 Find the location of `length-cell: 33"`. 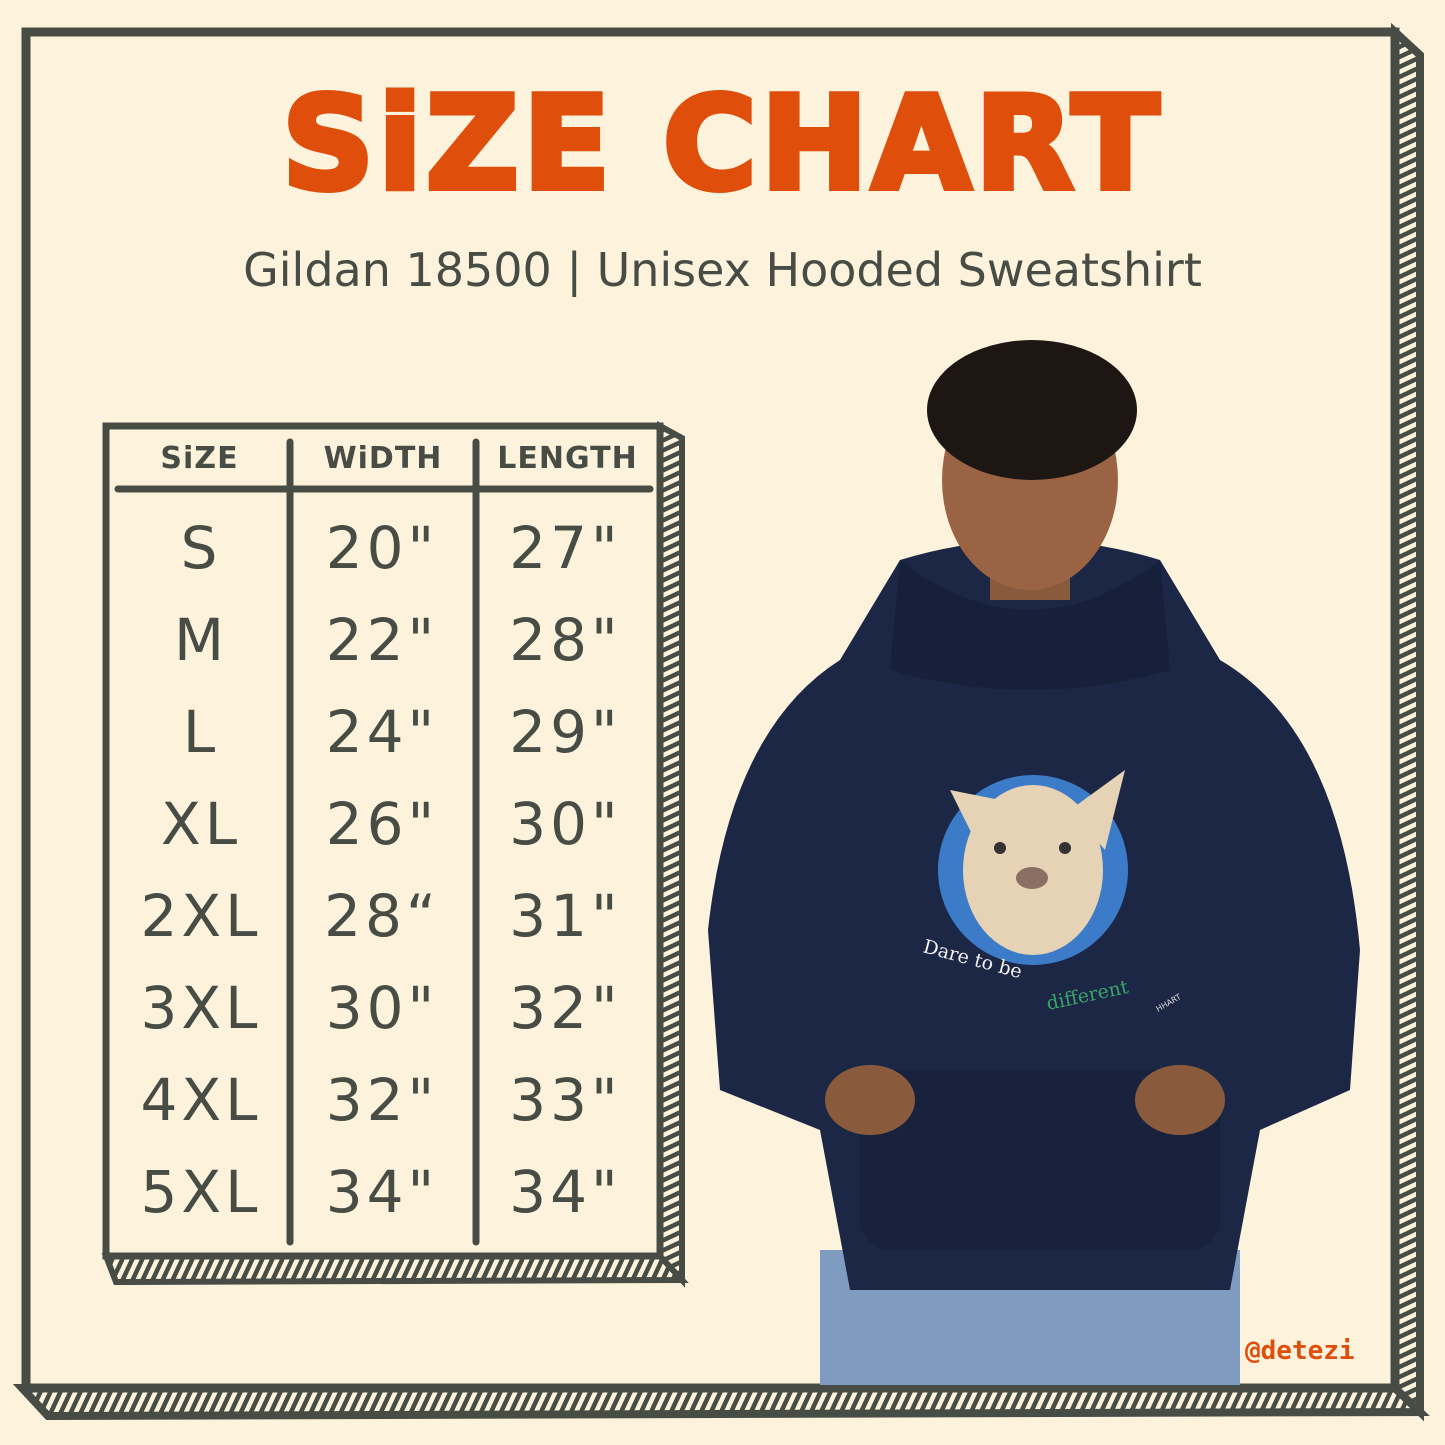

length-cell: 33" is located at coordinates (565, 1100).